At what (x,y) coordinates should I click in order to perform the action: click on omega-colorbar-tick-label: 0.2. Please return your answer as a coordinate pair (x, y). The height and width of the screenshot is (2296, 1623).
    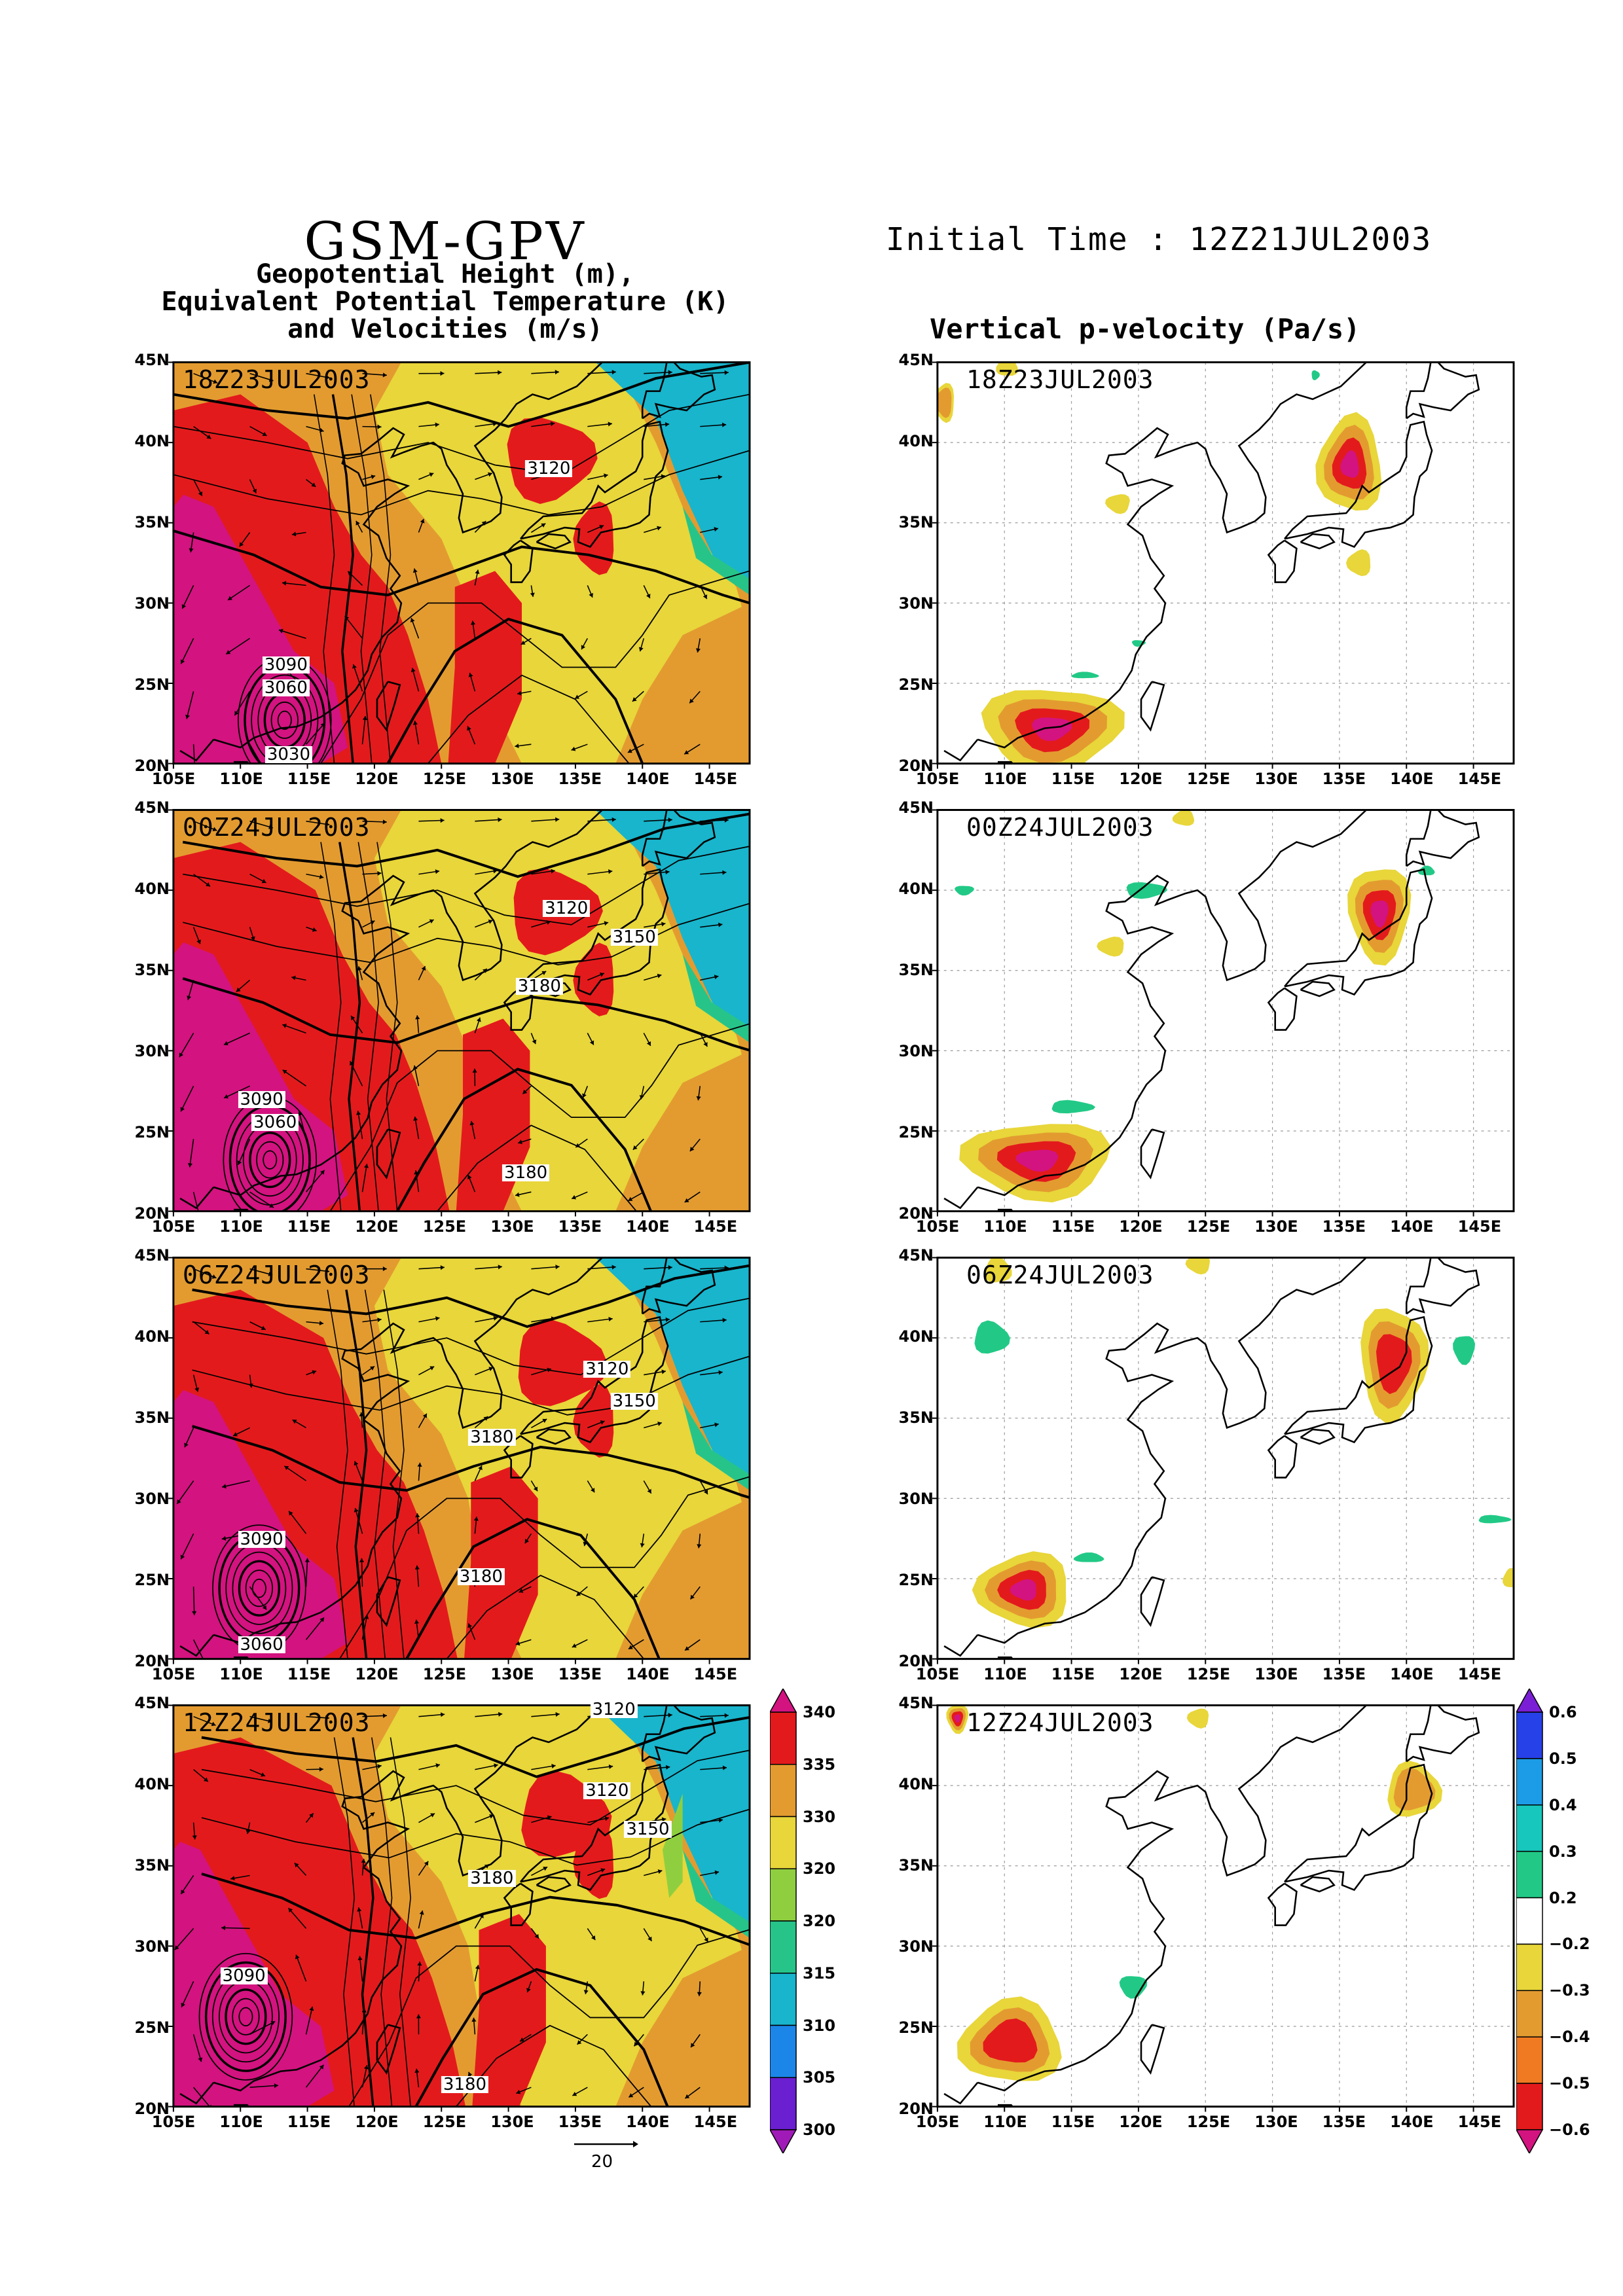
    Looking at the image, I should click on (1563, 1897).